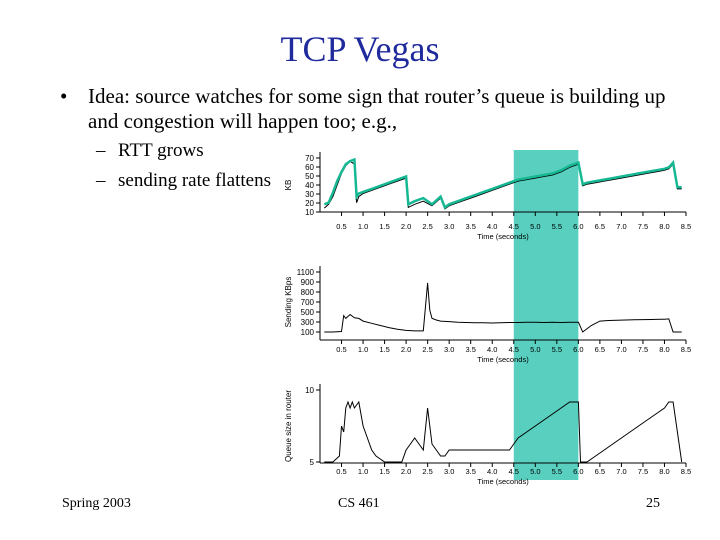  Describe the element at coordinates (359, 503) in the screenshot. I see `footer-course: CS 461` at that location.